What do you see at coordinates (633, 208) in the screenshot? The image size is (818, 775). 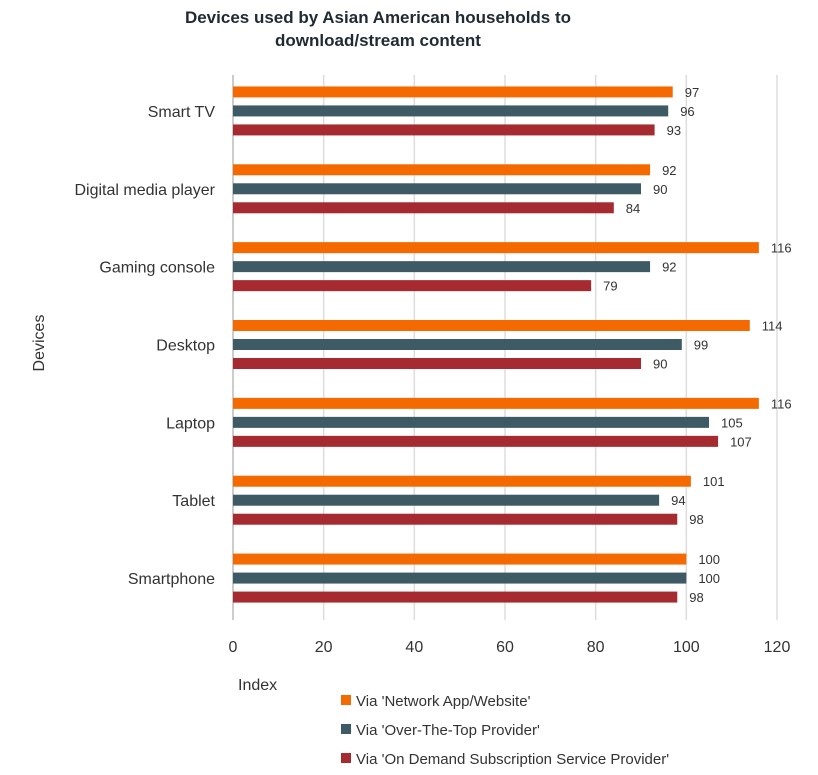 I see `data-label: 84` at bounding box center [633, 208].